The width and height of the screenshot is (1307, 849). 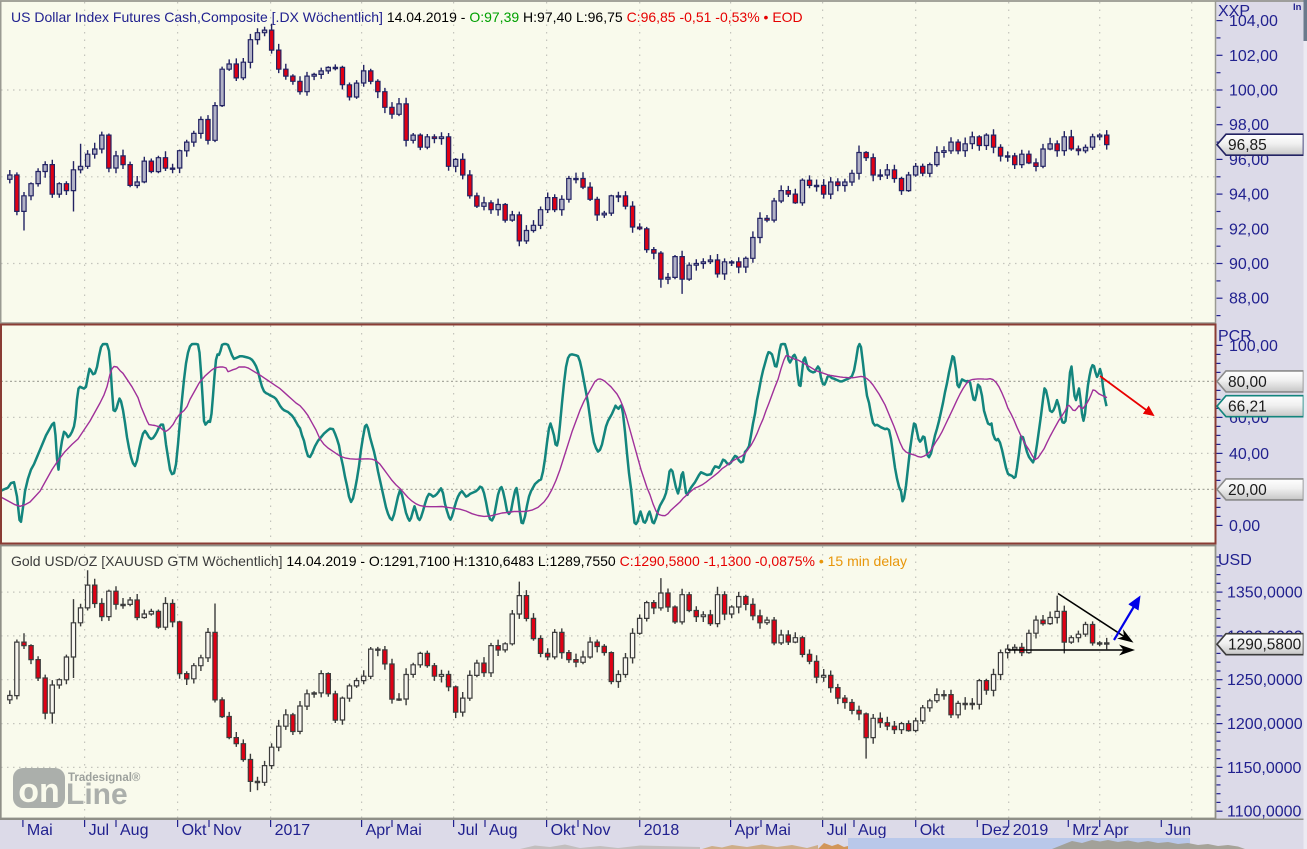 I want to click on svg-text: 90,00, so click(x=1249, y=264).